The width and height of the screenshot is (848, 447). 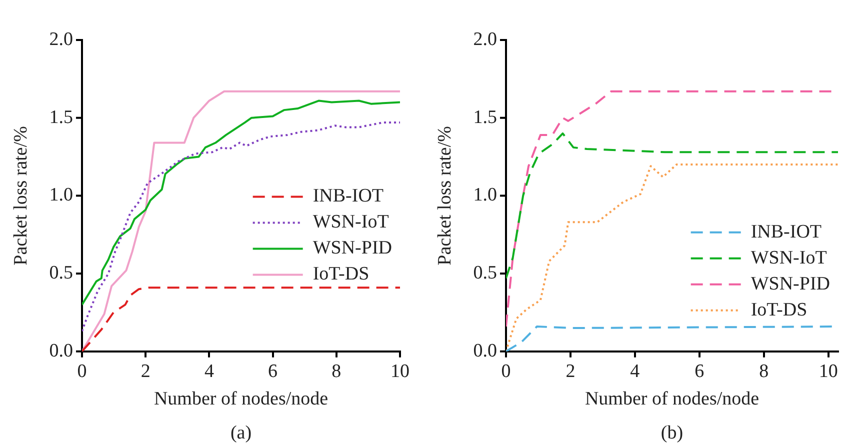 I want to click on text: (b), so click(x=672, y=433).